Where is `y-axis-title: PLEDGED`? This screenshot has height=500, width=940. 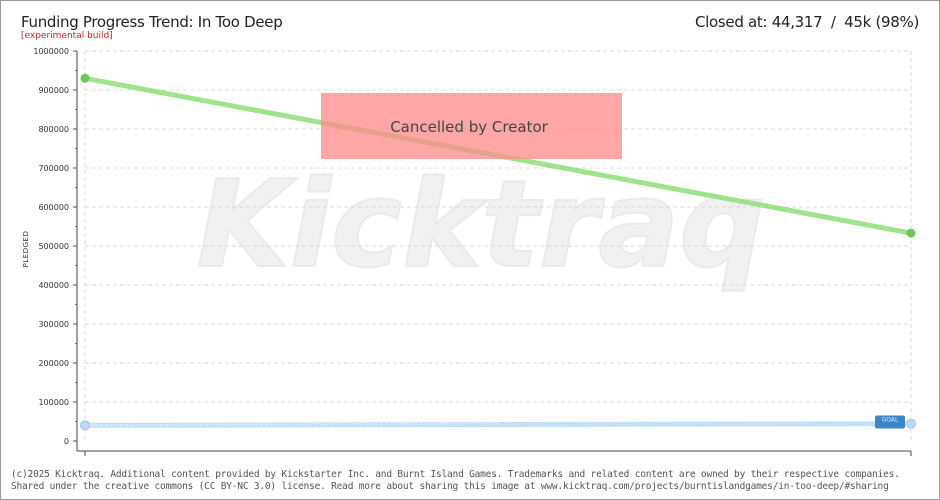 y-axis-title: PLEDGED is located at coordinates (26, 249).